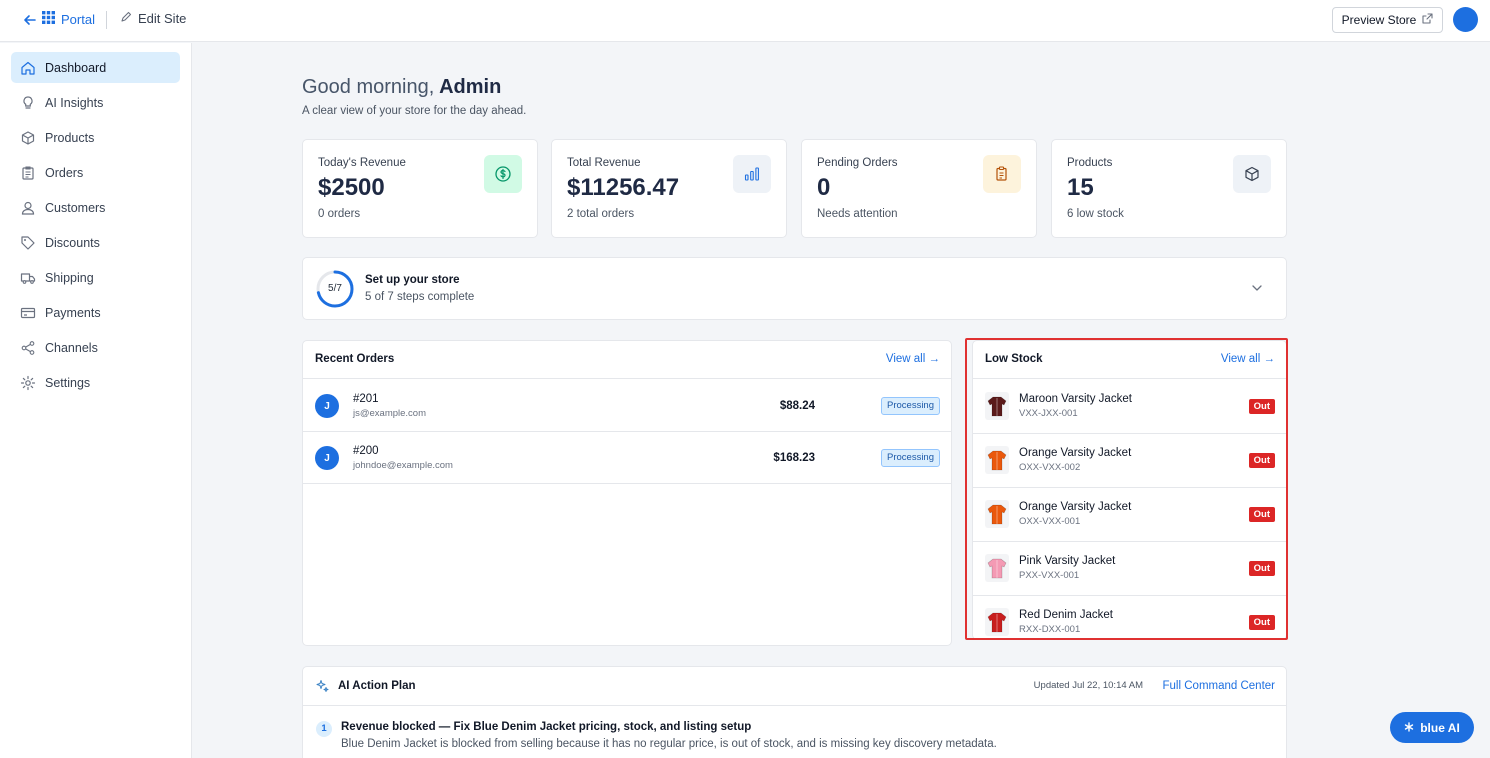  What do you see at coordinates (28, 207) in the screenshot?
I see `user-icon` at bounding box center [28, 207].